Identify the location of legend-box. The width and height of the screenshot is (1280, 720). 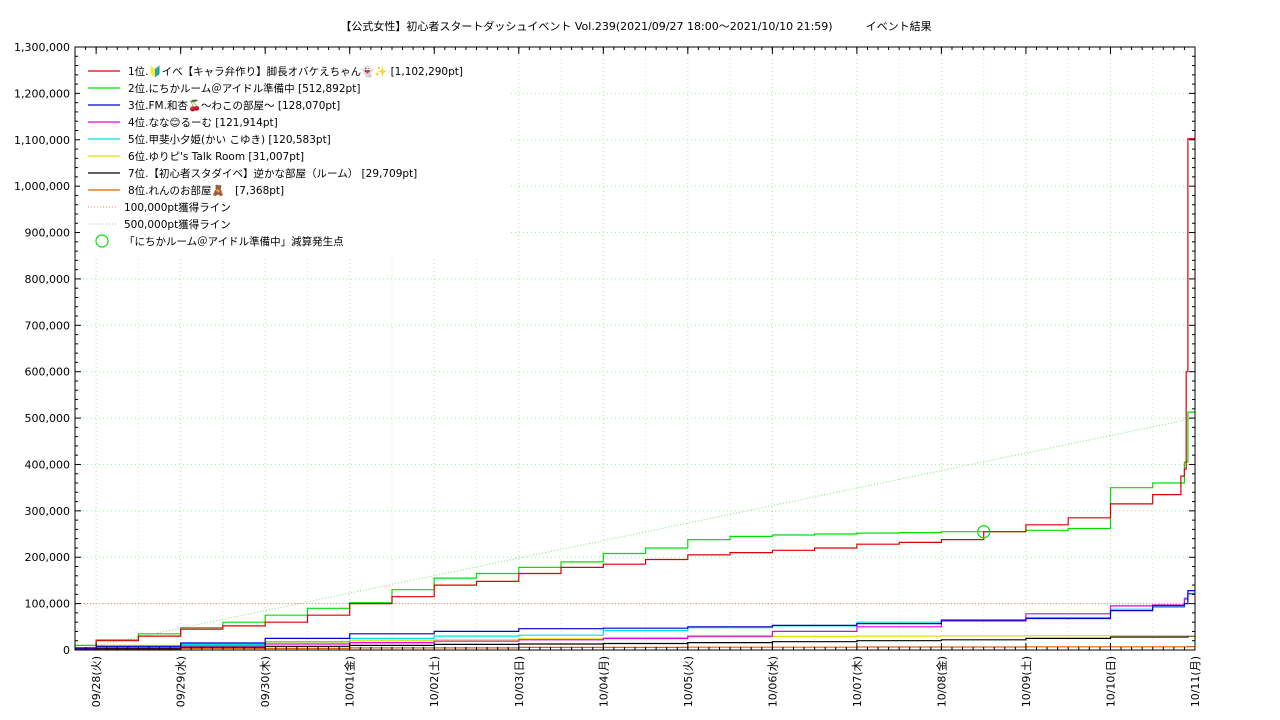
(295, 158).